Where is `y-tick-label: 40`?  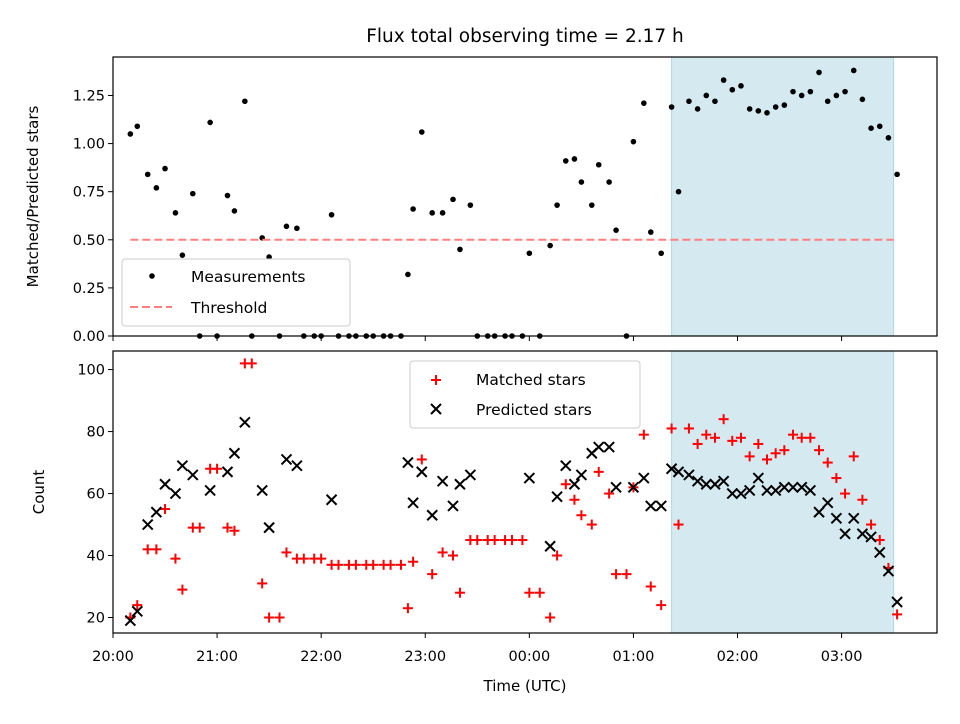 y-tick-label: 40 is located at coordinates (96, 557).